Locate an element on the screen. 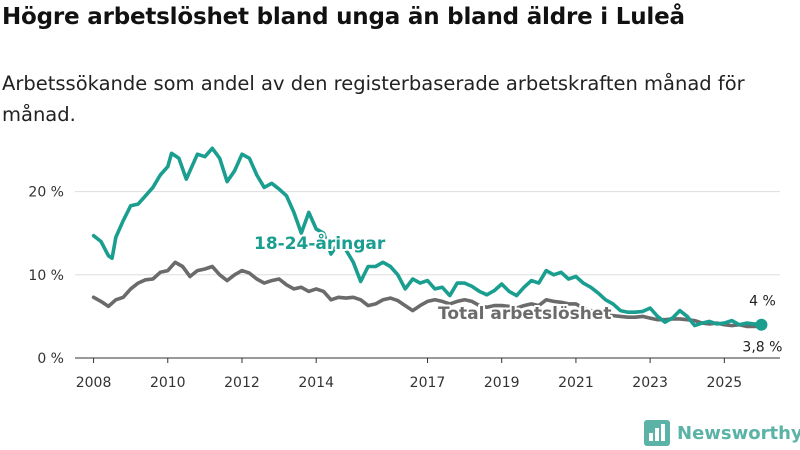 Image resolution: width=800 pixels, height=450 pixels. y-tick-label: 10 % is located at coordinates (46, 276).